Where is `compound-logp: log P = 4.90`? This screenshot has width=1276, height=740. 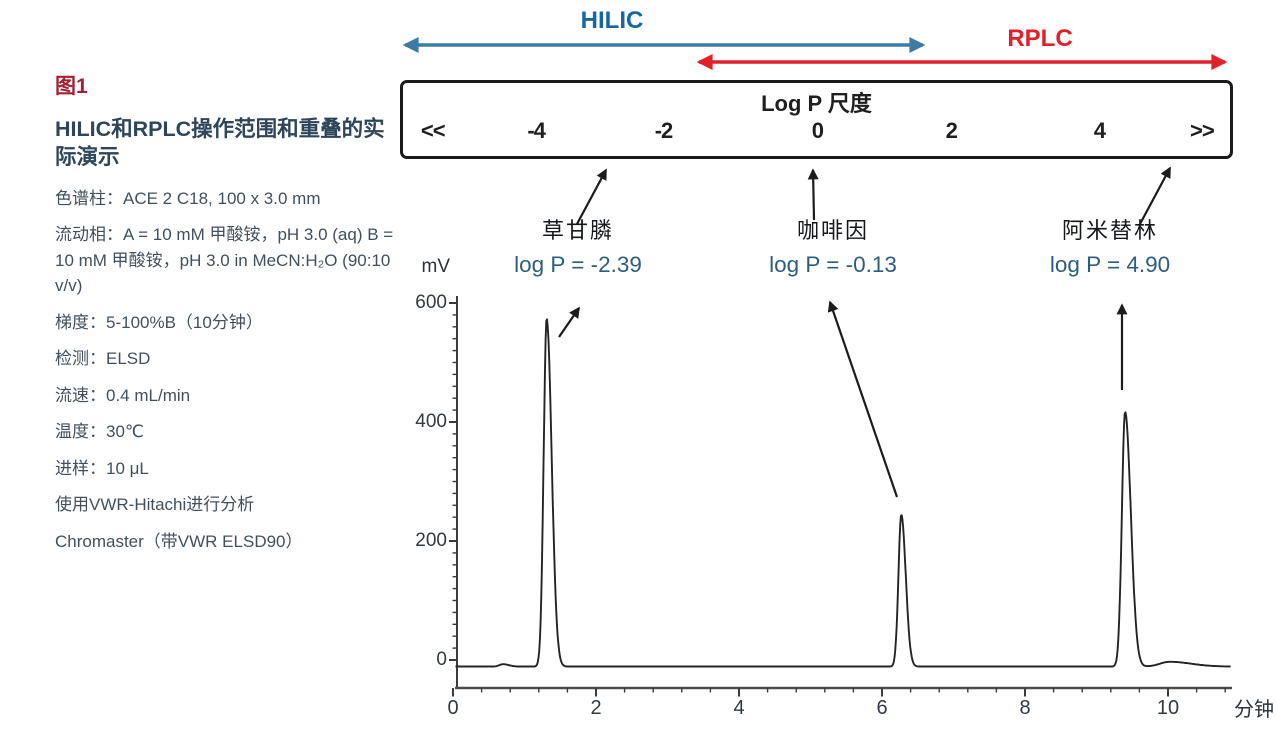 compound-logp: log P = 4.90 is located at coordinates (1110, 264).